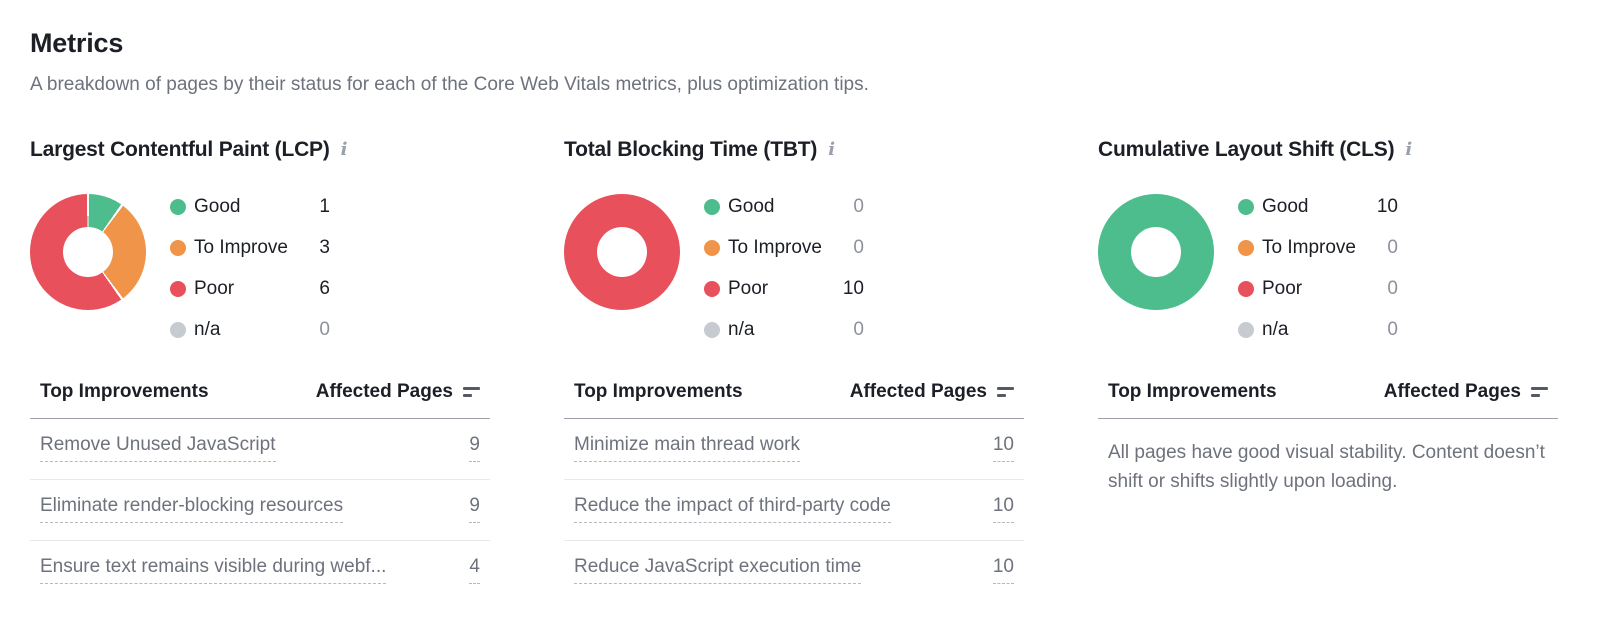 This screenshot has width=1600, height=618. Describe the element at coordinates (324, 247) in the screenshot. I see `legend-value: 3` at that location.